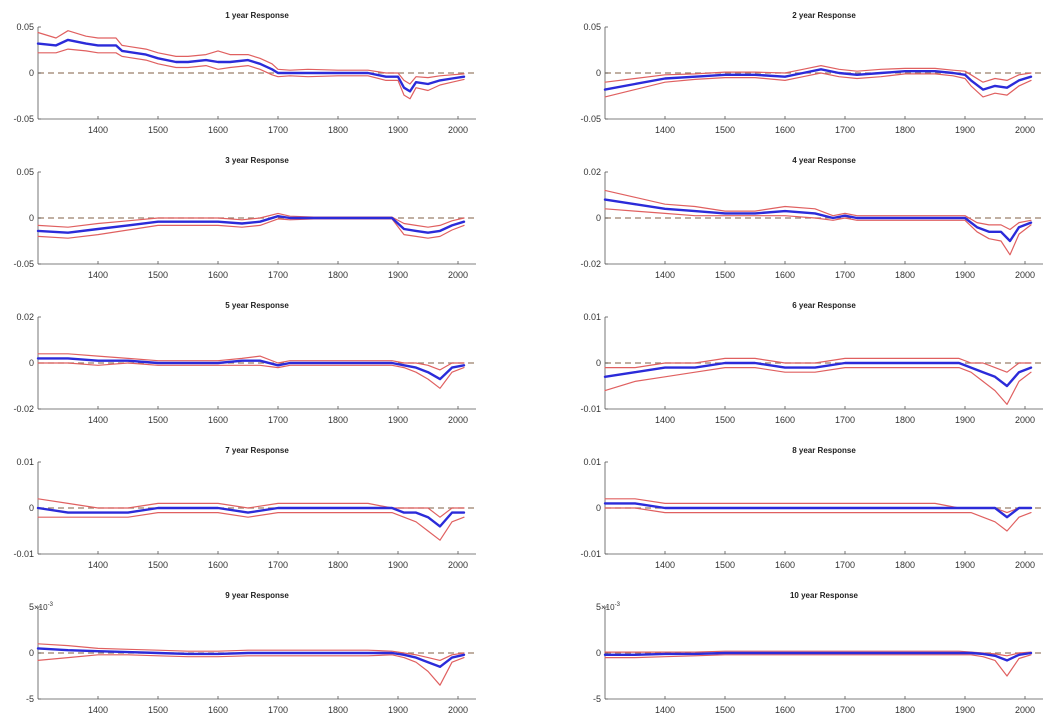 Image resolution: width=1045 pixels, height=726 pixels. I want to click on subplot-title: 6 year Response, so click(824, 305).